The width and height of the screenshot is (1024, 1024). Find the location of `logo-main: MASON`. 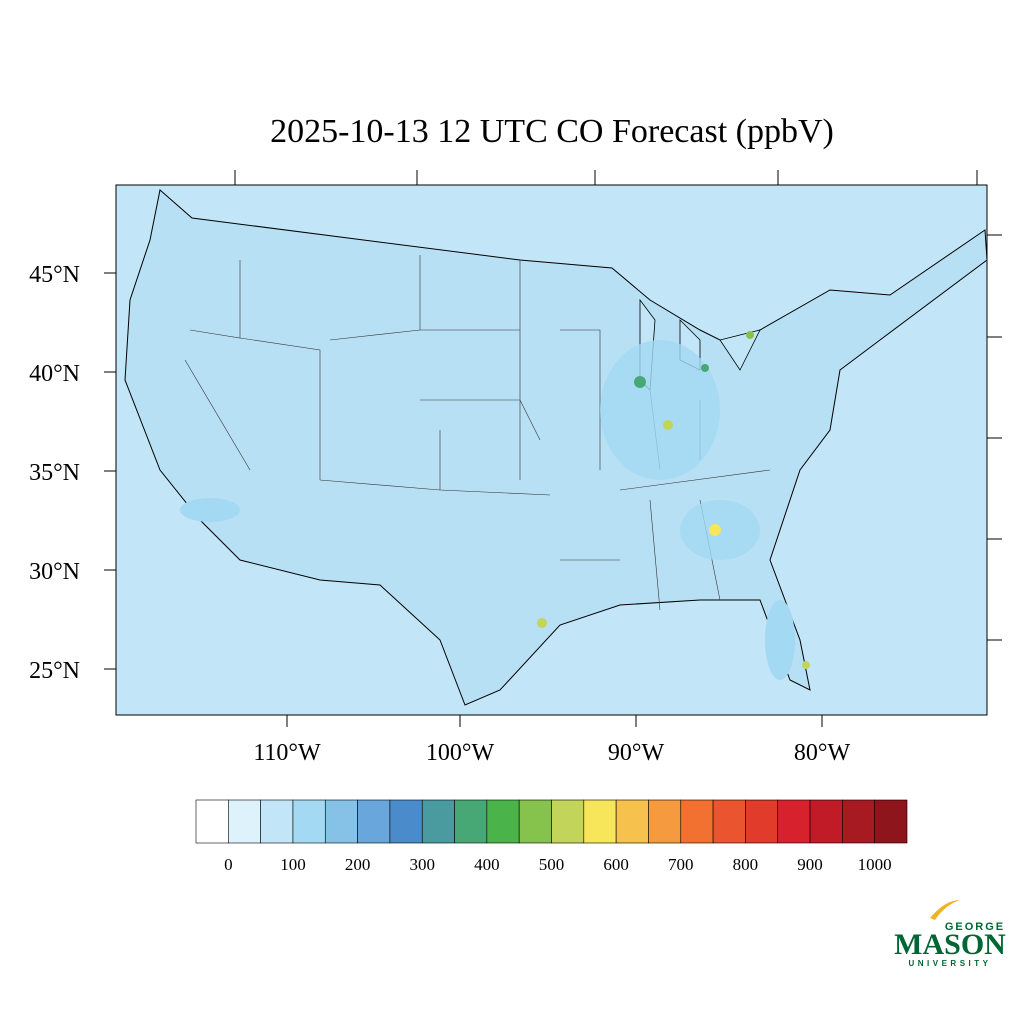

logo-main: MASON is located at coordinates (950, 944).